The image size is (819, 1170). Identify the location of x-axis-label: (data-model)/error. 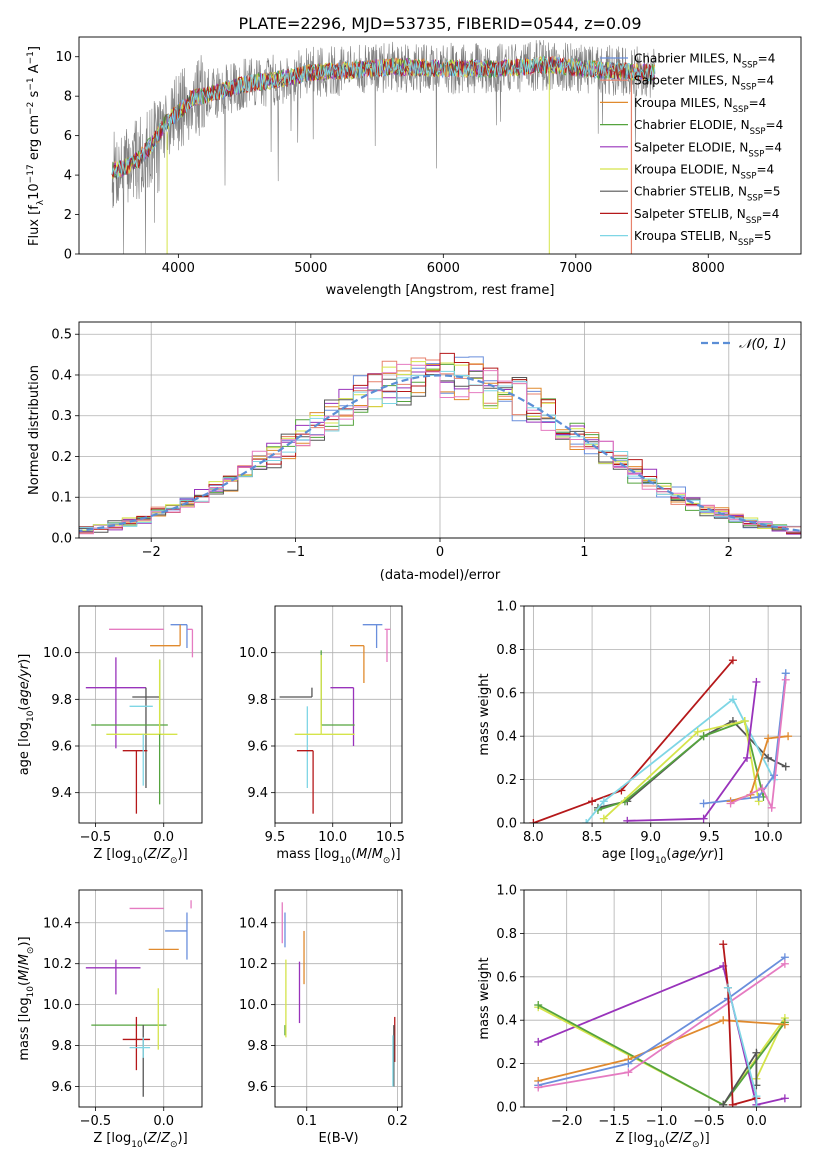
(440, 575).